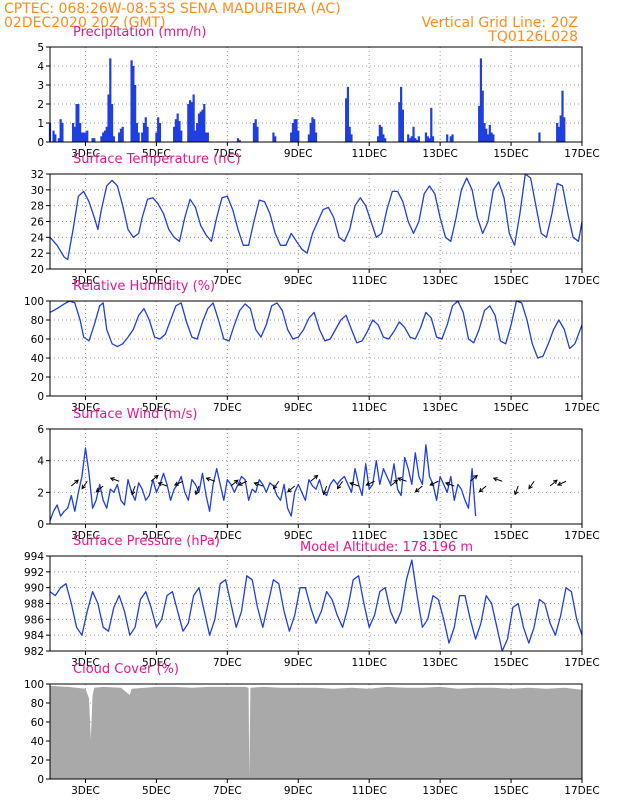  What do you see at coordinates (156, 663) in the screenshot?
I see `pressure-xtick-label: 5DEC` at bounding box center [156, 663].